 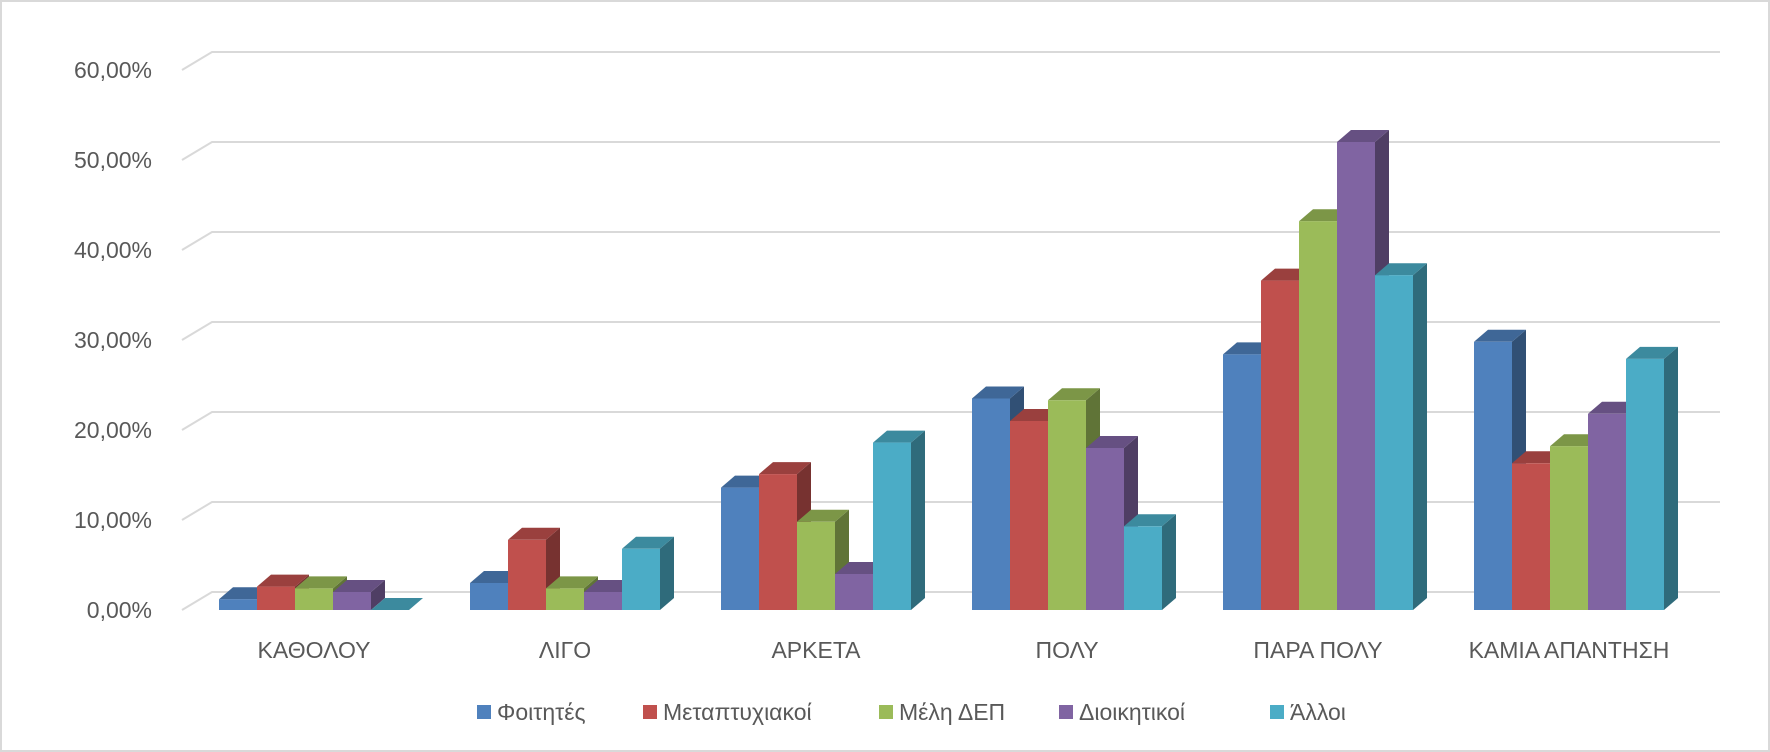 I want to click on legend-item: Φοιτητές, so click(x=531, y=712).